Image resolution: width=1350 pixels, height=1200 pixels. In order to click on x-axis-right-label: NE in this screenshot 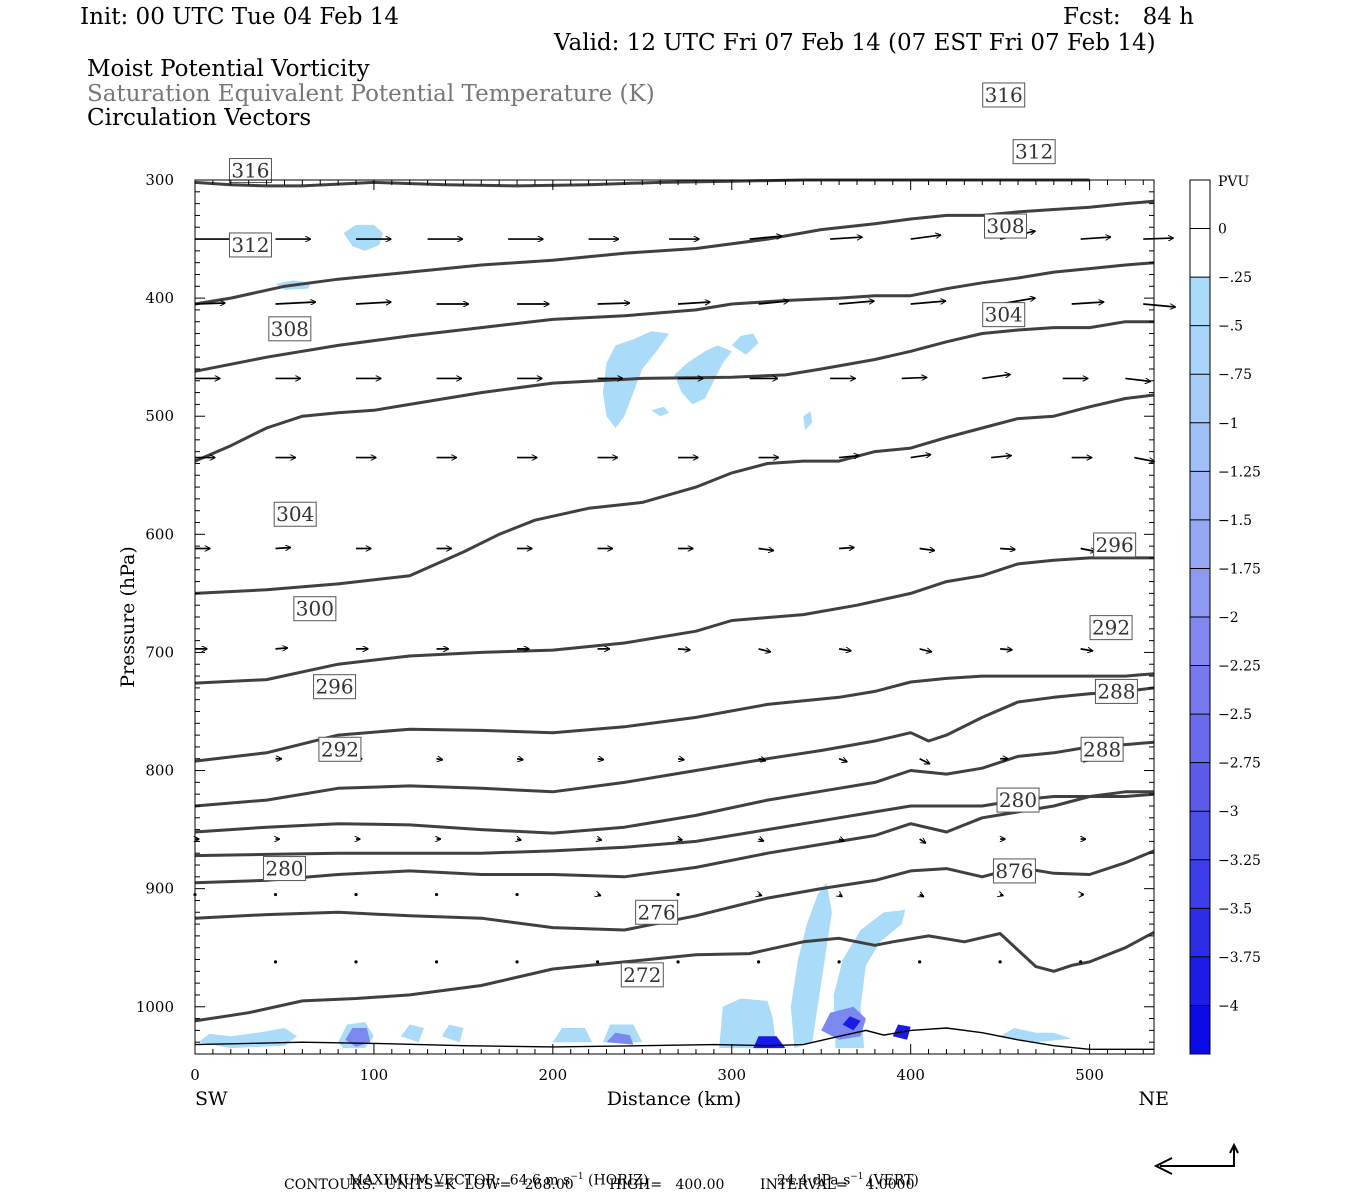, I will do `click(1154, 1099)`.